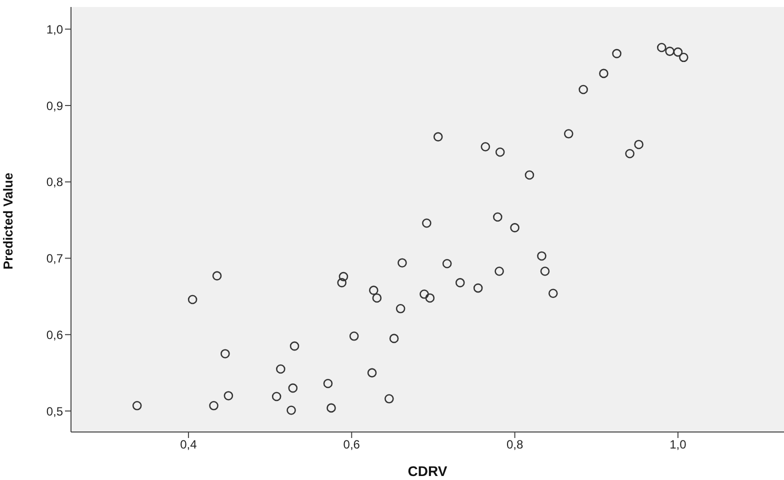 This screenshot has width=784, height=480. I want to click on y-tick-label: 0,8, so click(55, 182).